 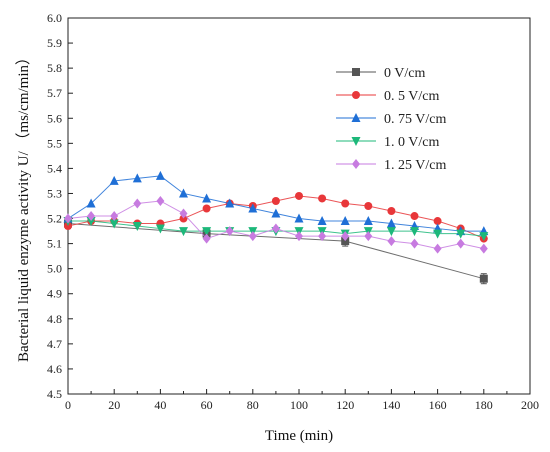 What do you see at coordinates (54, 93) in the screenshot?
I see `y-tick-label: 5.7` at bounding box center [54, 93].